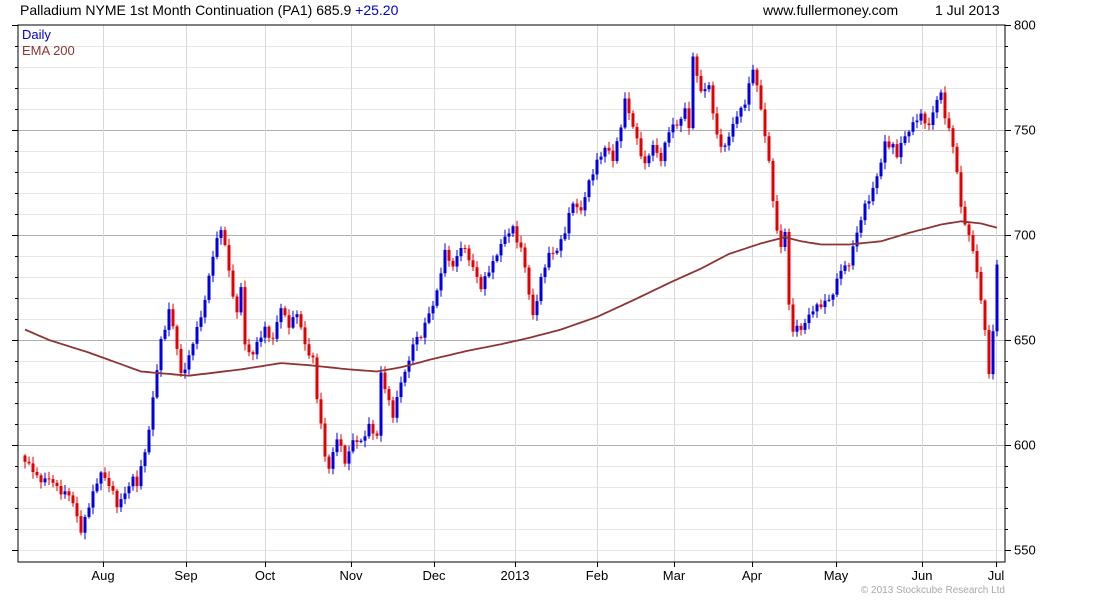  I want to click on x-axis-label: Oct, so click(265, 575).